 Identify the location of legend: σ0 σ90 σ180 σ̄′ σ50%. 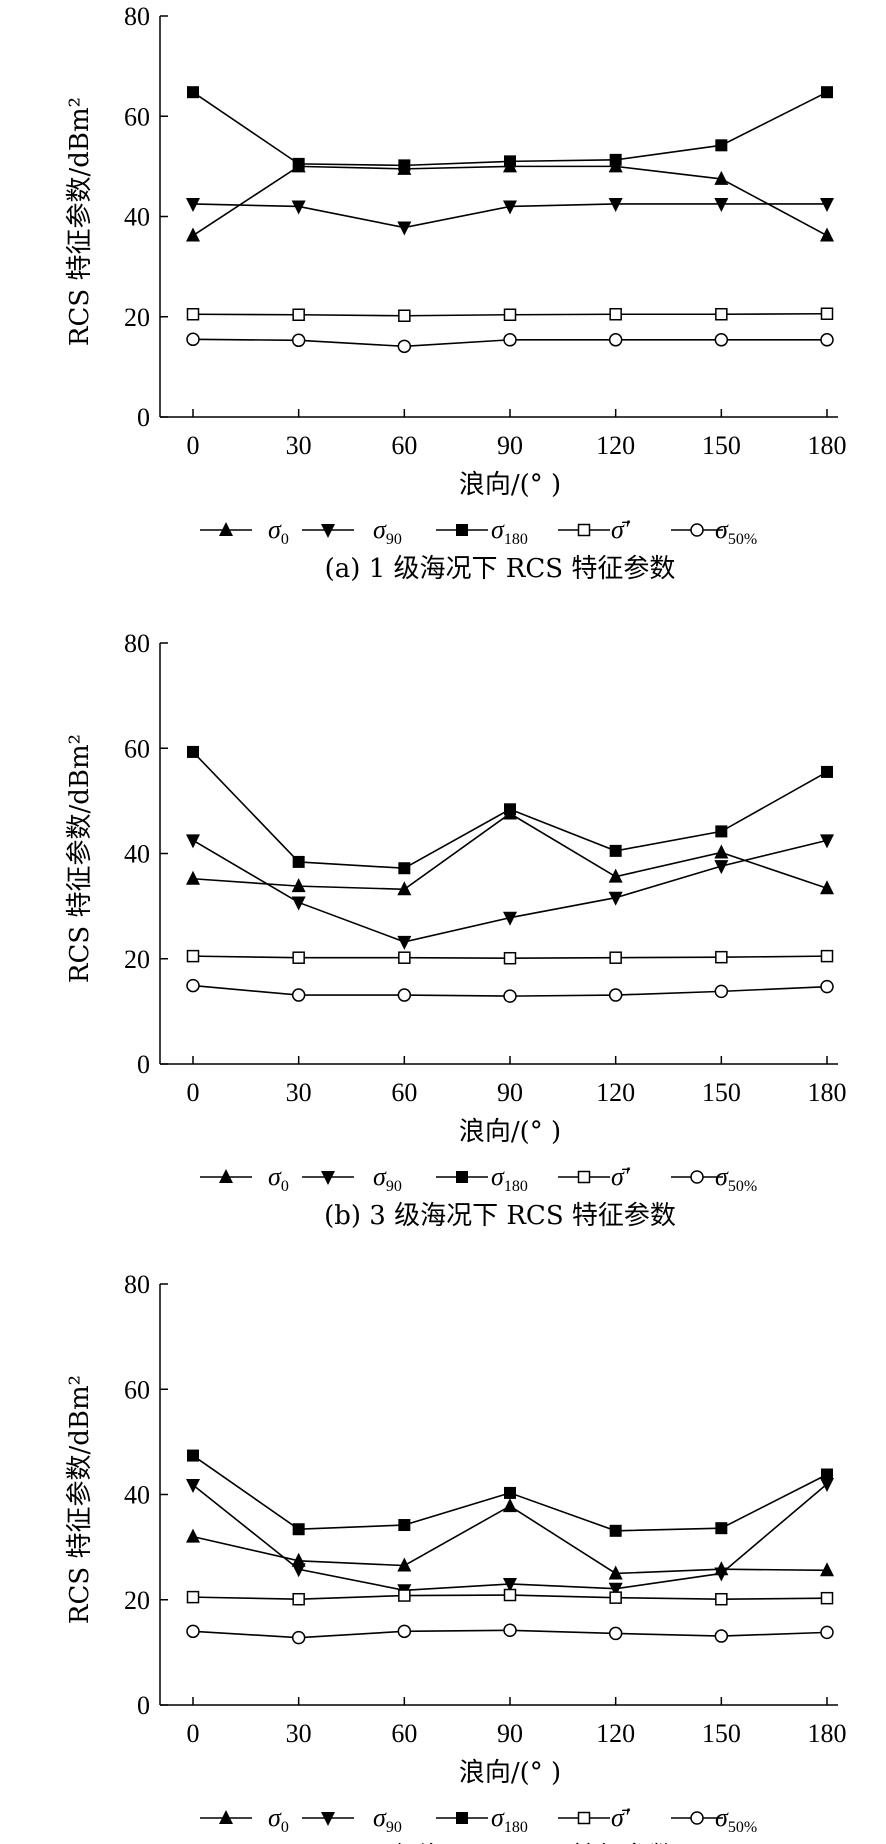
(478, 531).